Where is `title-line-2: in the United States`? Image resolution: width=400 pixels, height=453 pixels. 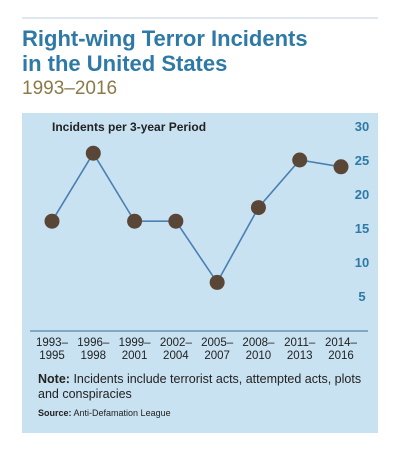 title-line-2: in the United States is located at coordinates (125, 63).